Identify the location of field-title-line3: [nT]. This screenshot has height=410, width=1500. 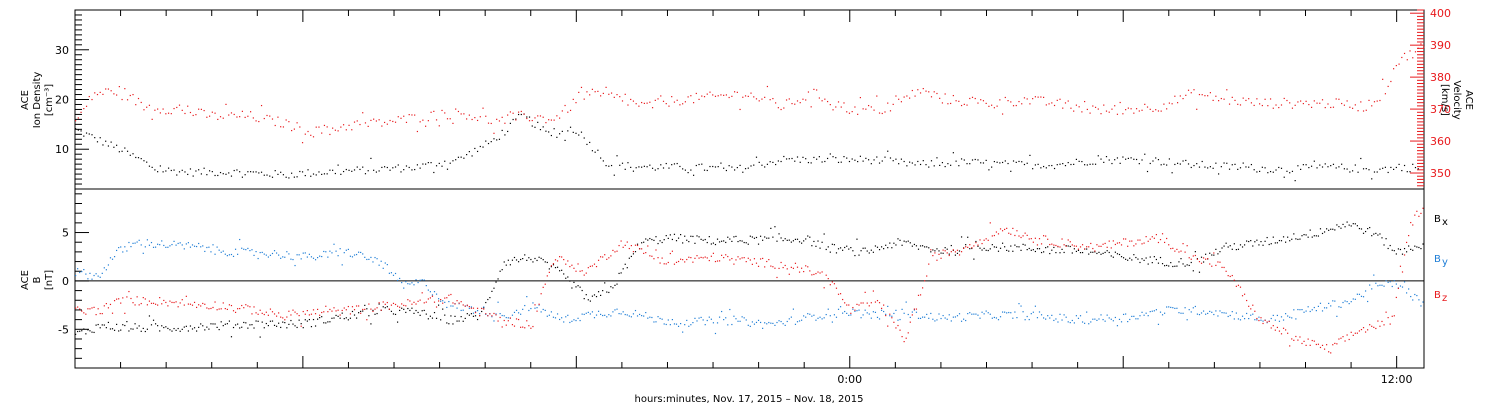
(49, 280).